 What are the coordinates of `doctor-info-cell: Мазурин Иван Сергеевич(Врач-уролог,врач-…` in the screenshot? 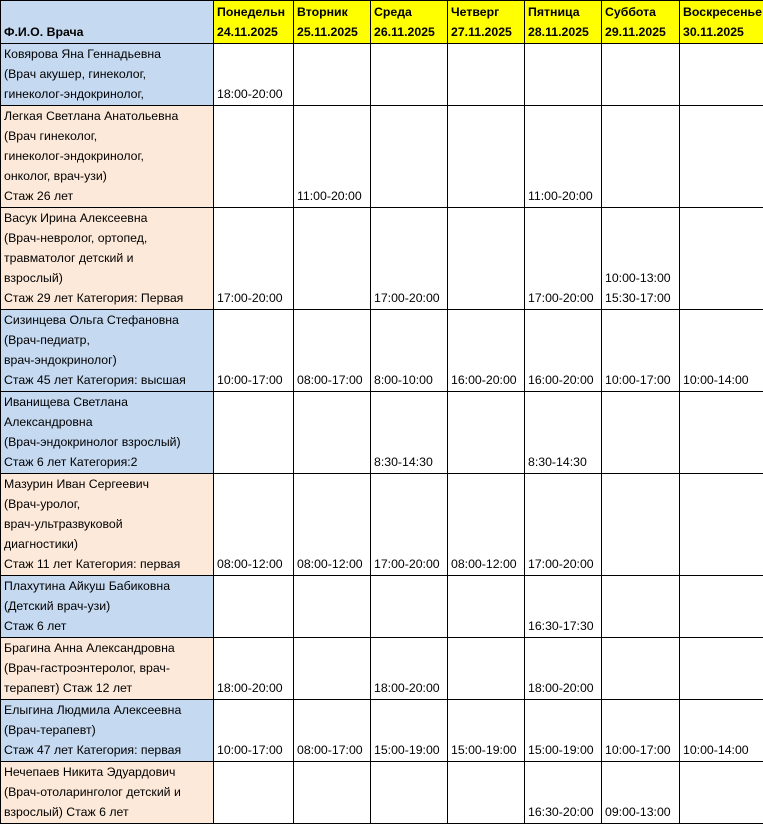 It's located at (107, 525).